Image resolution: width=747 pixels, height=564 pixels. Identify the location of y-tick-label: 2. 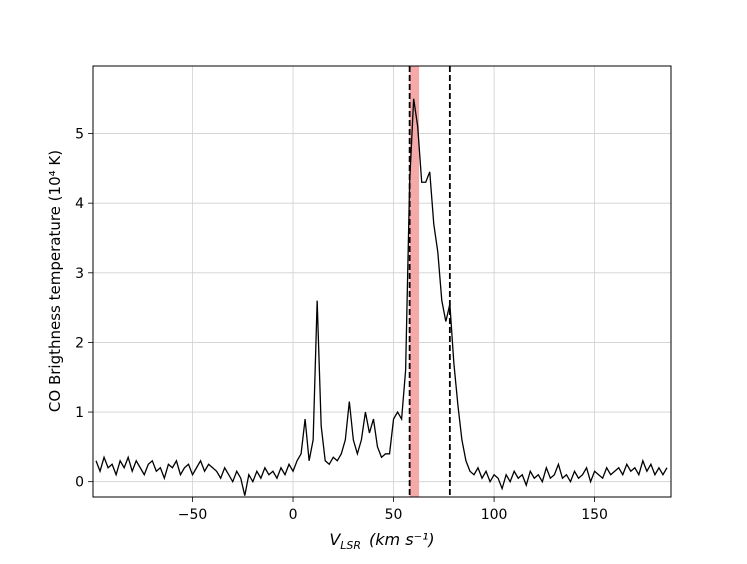
(79, 343).